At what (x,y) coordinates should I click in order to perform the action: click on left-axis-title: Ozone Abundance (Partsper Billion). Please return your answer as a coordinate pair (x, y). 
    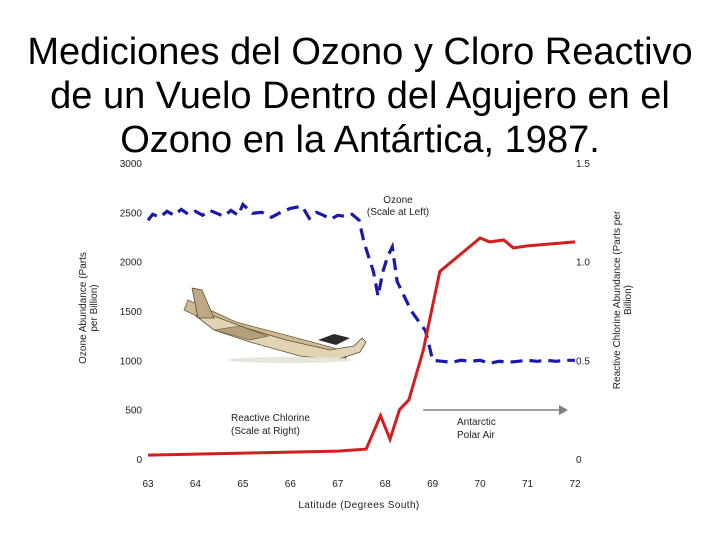
    Looking at the image, I should click on (89, 308).